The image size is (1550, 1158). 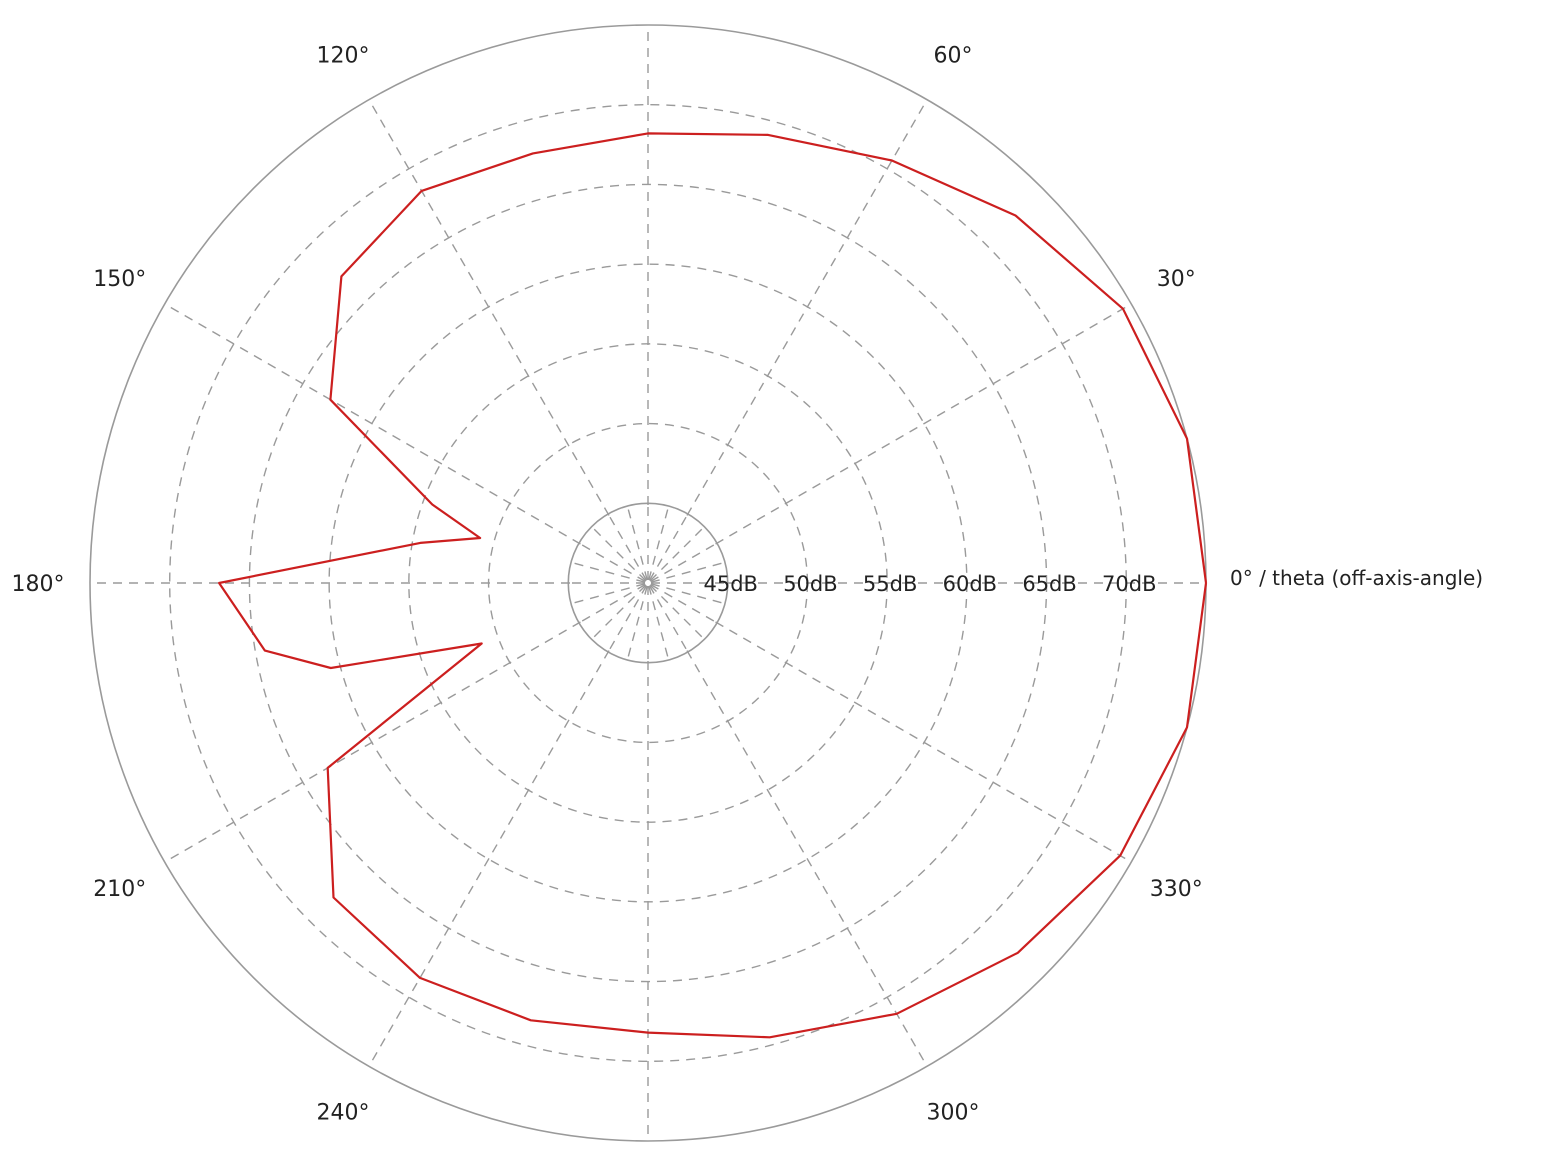 I want to click on radial-tick-label: 50dB, so click(x=810, y=584).